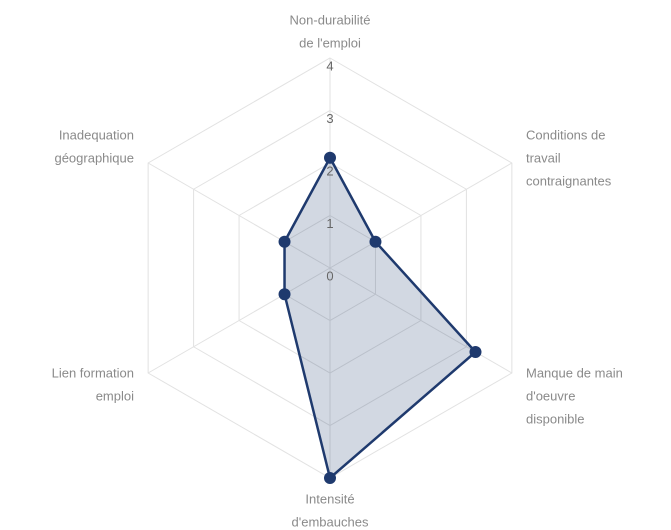  What do you see at coordinates (574, 372) in the screenshot?
I see `category-label: Manque de main` at bounding box center [574, 372].